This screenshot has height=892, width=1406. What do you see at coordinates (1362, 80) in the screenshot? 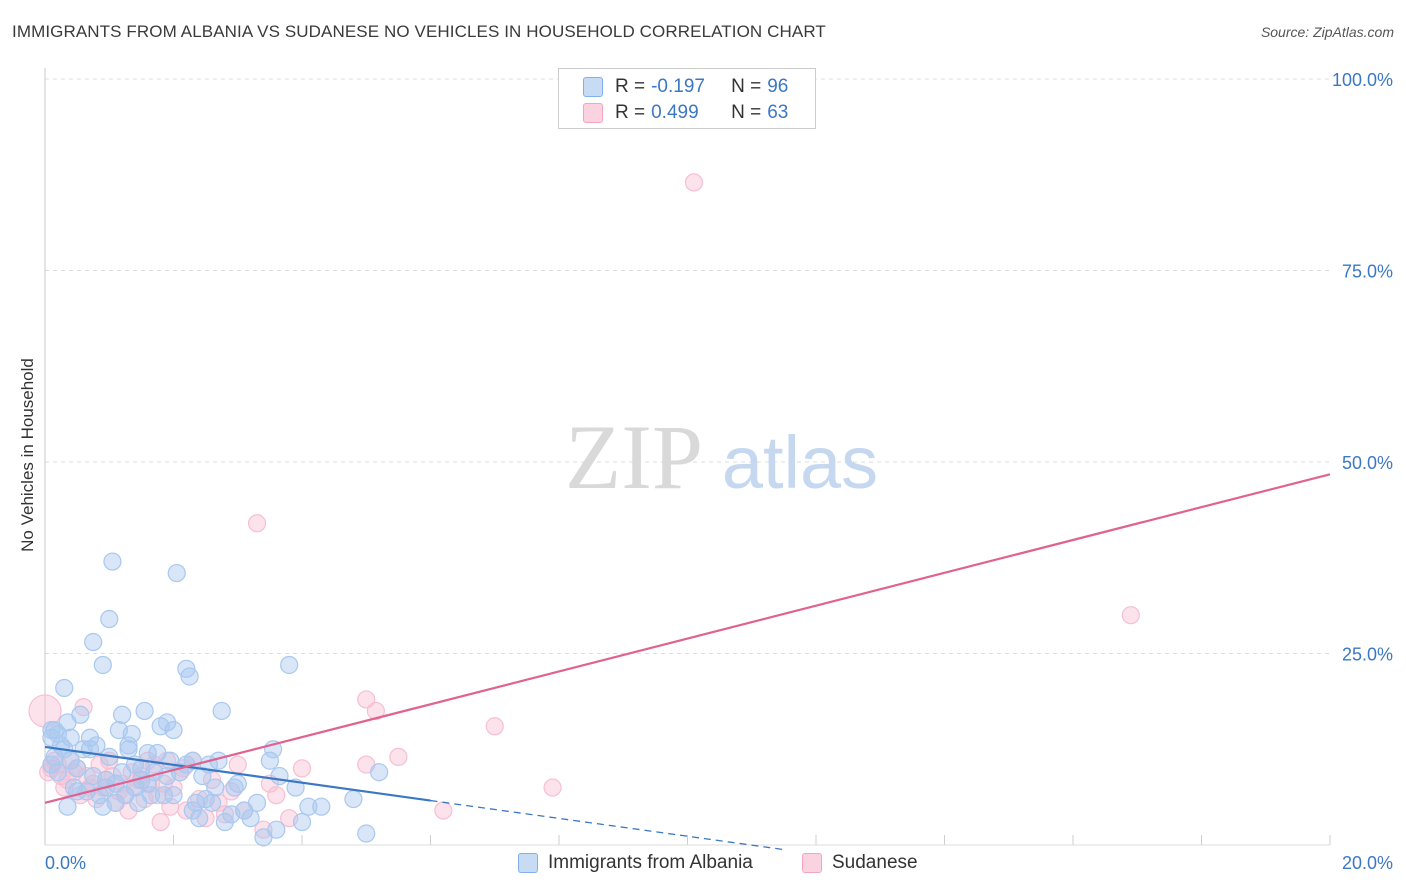
I see `y-tick-label: 100.0%` at bounding box center [1362, 80].